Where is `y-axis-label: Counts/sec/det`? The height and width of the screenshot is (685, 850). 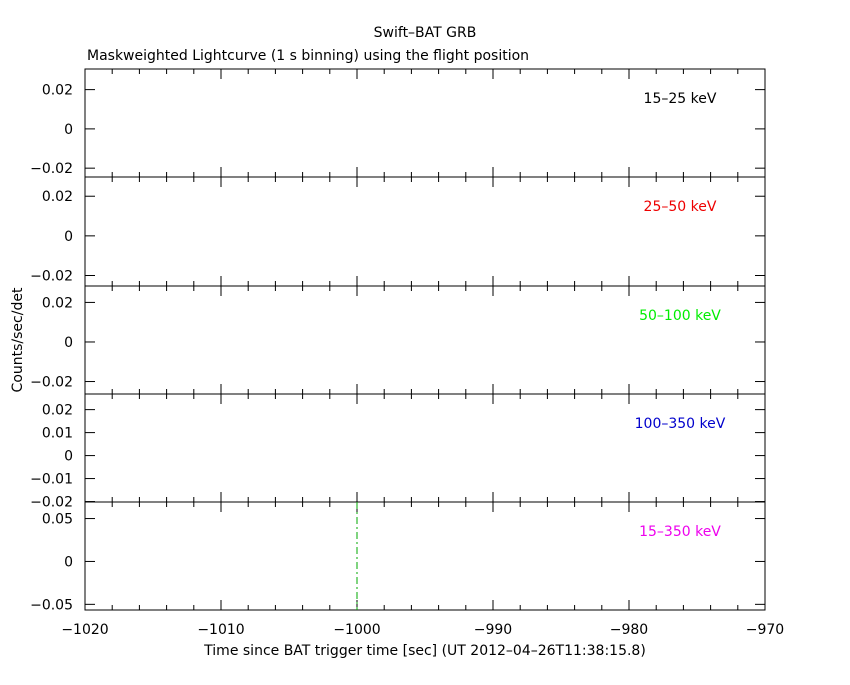 y-axis-label: Counts/sec/det is located at coordinates (18, 339).